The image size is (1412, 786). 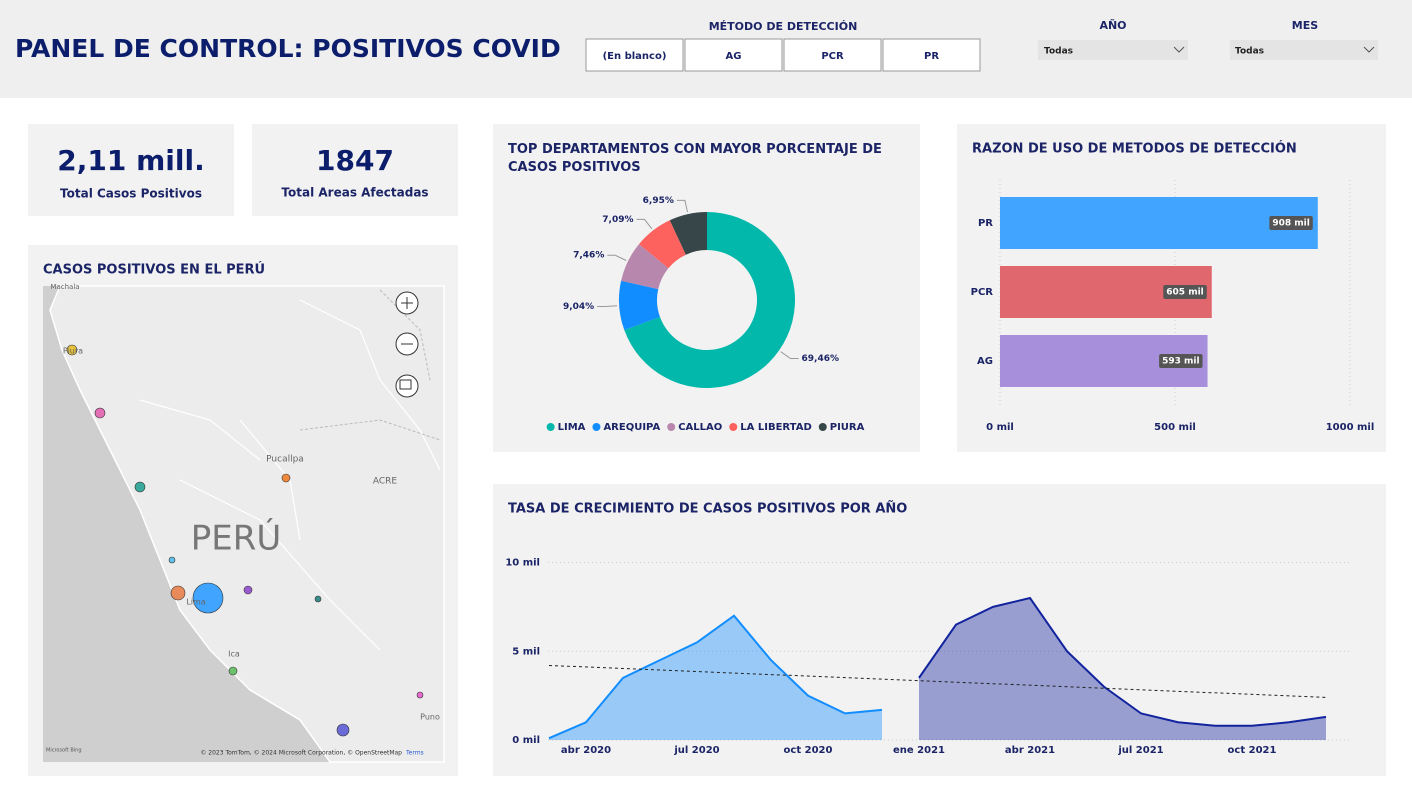 What do you see at coordinates (808, 750) in the screenshot?
I see `x-tick-label: oct 2020` at bounding box center [808, 750].